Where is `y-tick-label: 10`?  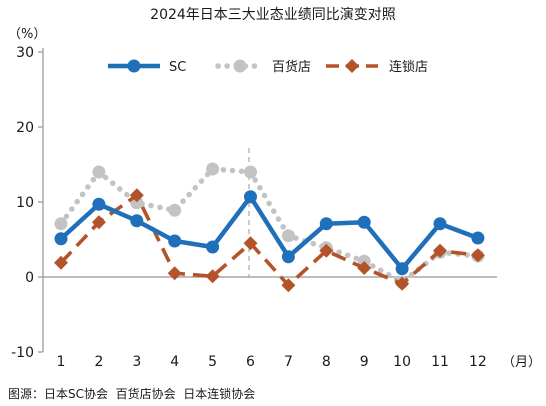
y-tick-label: 10 is located at coordinates (25, 203).